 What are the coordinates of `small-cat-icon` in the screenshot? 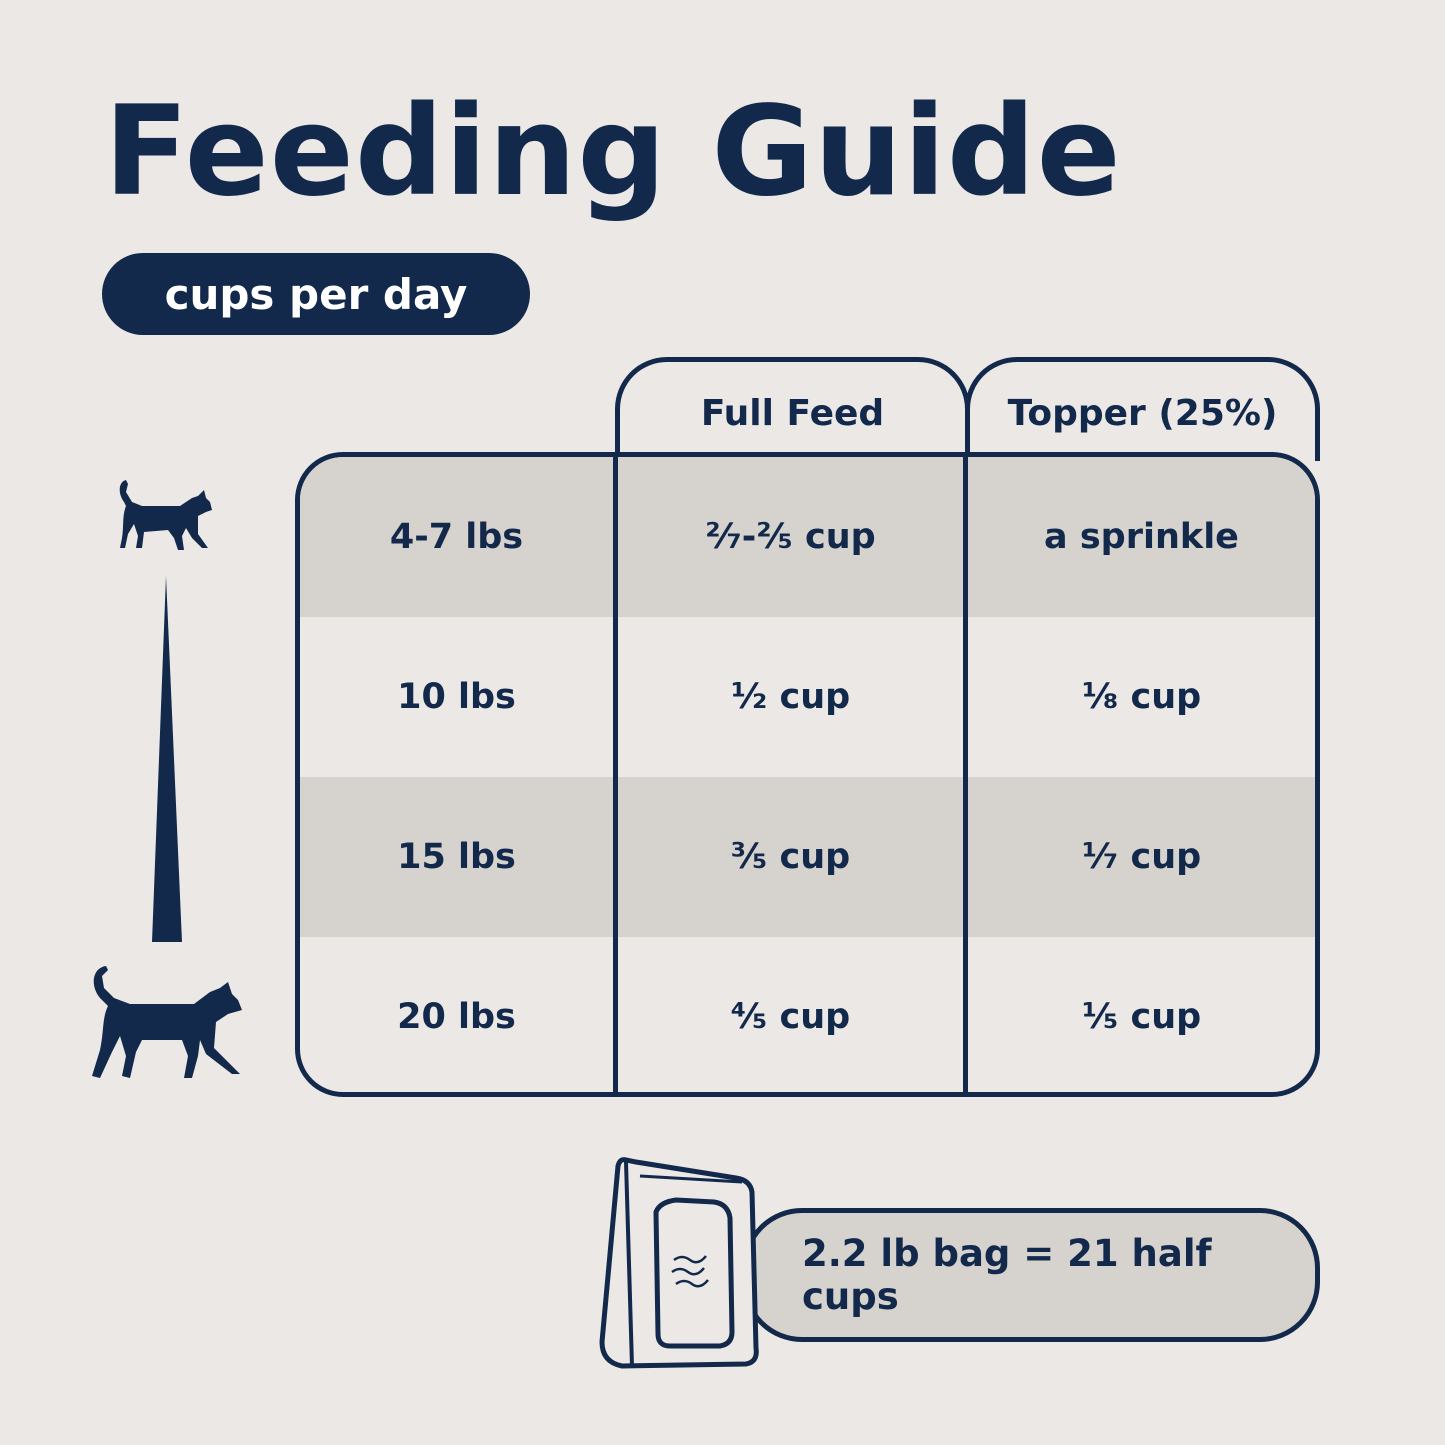 It's located at (165, 515).